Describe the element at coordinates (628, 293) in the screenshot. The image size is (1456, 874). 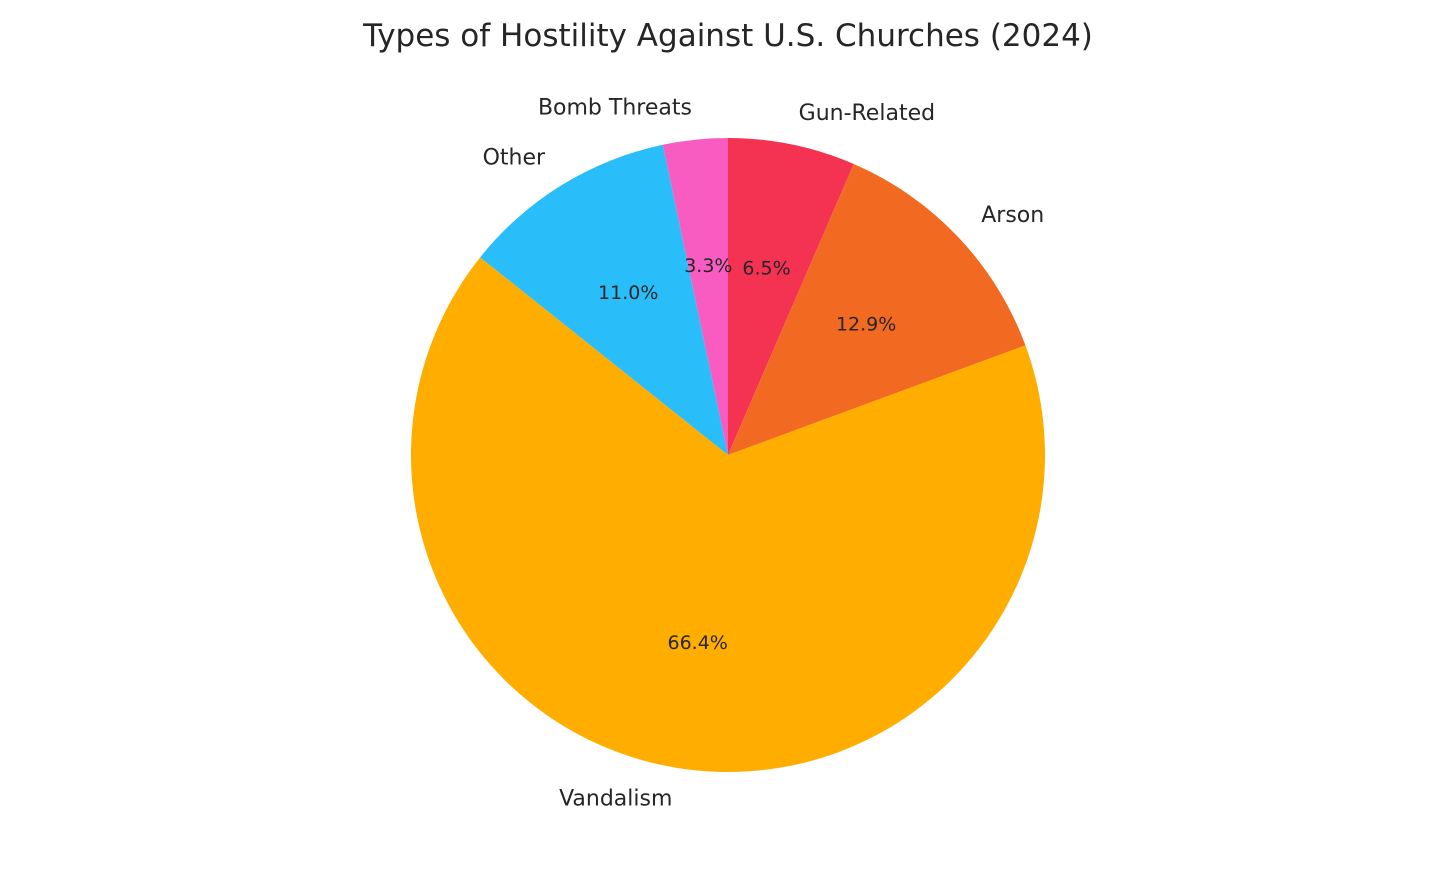
I see `pct-label-other: 11.0%` at that location.